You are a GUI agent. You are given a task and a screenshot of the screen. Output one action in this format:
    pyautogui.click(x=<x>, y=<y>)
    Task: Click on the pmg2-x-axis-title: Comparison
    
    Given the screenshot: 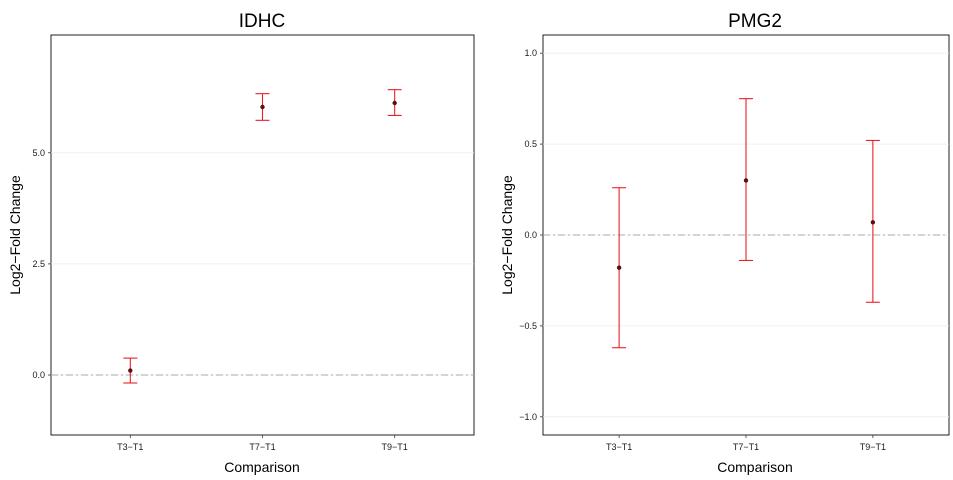 What is the action you would take?
    pyautogui.click(x=754, y=467)
    